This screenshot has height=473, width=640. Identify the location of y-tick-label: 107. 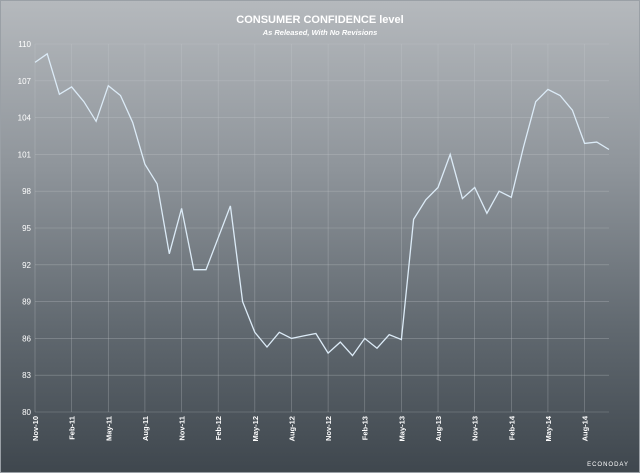
(25, 81).